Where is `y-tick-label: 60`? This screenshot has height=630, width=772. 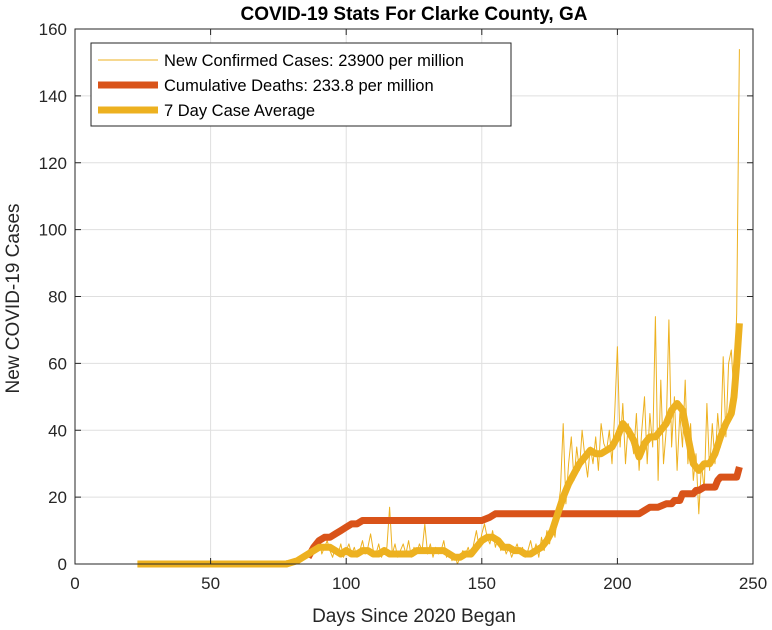
y-tick-label: 60 is located at coordinates (57, 363).